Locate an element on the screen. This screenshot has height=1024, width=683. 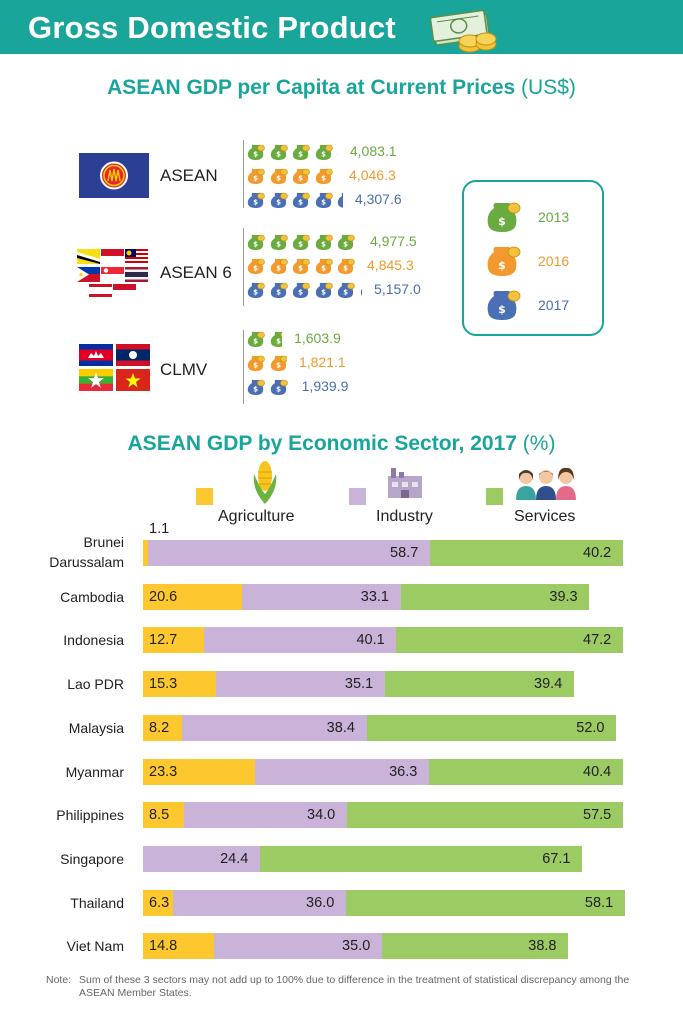
bar-value-label: 40.2 is located at coordinates (597, 553).